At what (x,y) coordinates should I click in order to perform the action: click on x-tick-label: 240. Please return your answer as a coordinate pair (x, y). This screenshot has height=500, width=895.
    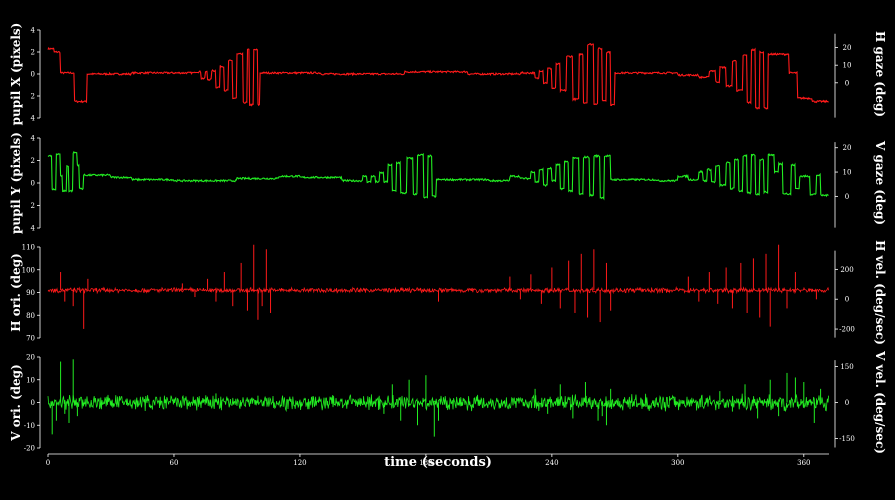
    Looking at the image, I should click on (551, 463).